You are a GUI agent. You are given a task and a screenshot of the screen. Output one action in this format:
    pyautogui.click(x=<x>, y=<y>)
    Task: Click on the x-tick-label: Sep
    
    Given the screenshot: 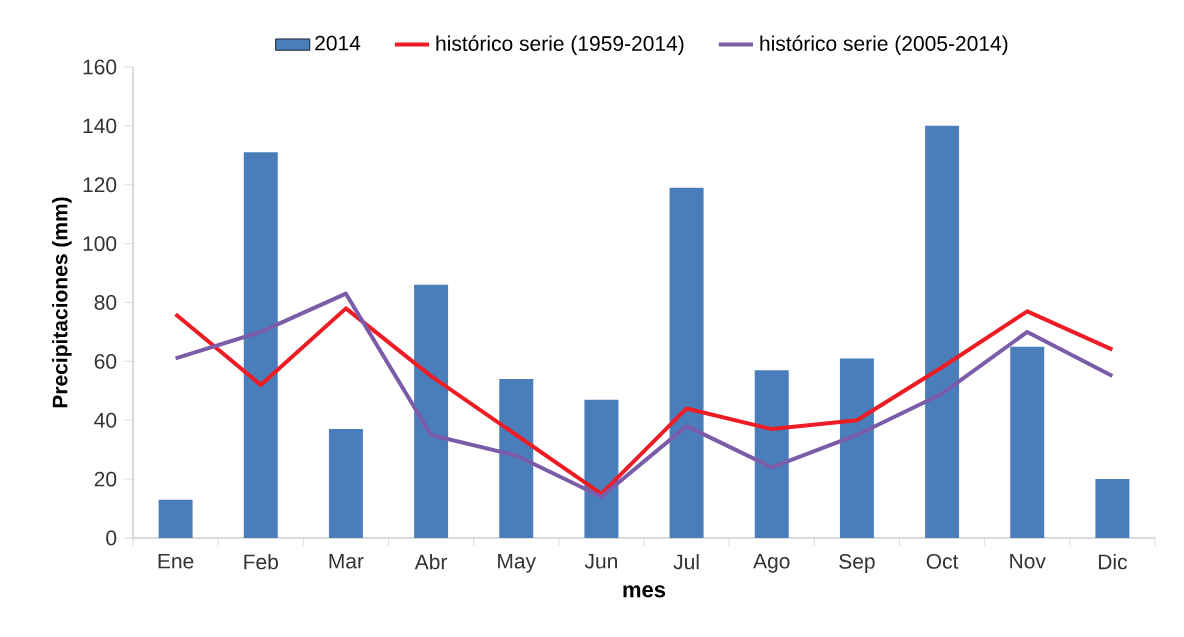 What is the action you would take?
    pyautogui.click(x=857, y=563)
    